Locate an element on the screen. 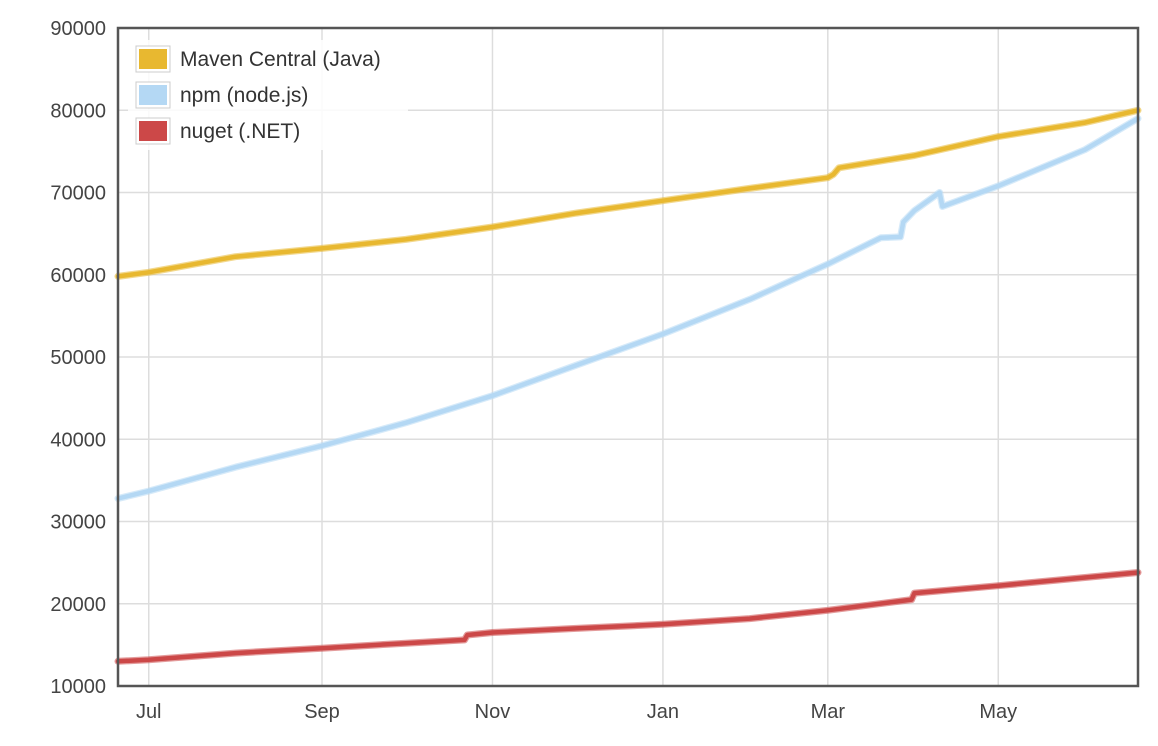 This screenshot has width=1158, height=746. x-tick-label: May is located at coordinates (998, 712).